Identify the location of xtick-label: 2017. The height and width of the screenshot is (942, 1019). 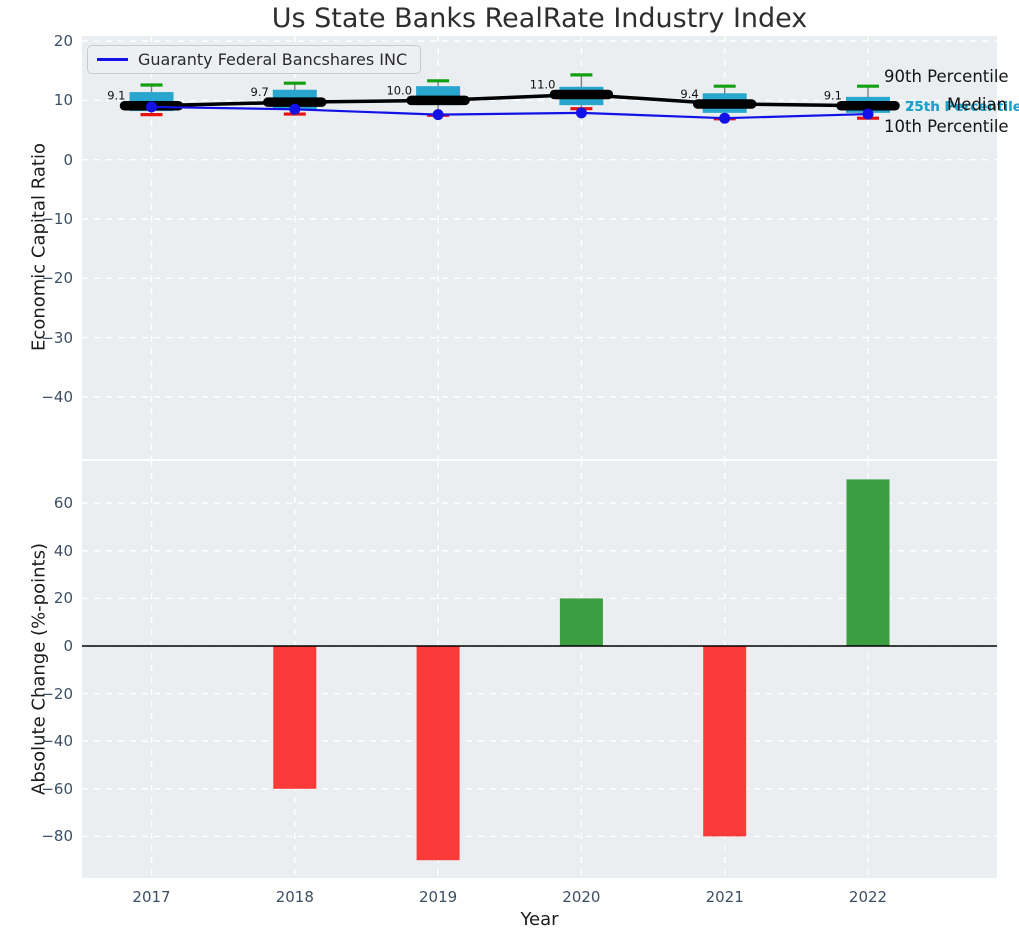
(151, 897).